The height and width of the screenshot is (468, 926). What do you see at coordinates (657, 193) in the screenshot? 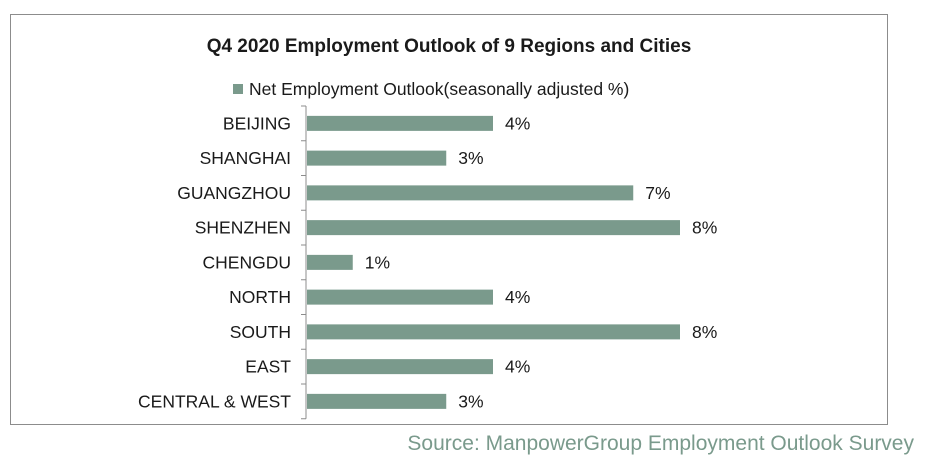
I see `value-label: 7%` at bounding box center [657, 193].